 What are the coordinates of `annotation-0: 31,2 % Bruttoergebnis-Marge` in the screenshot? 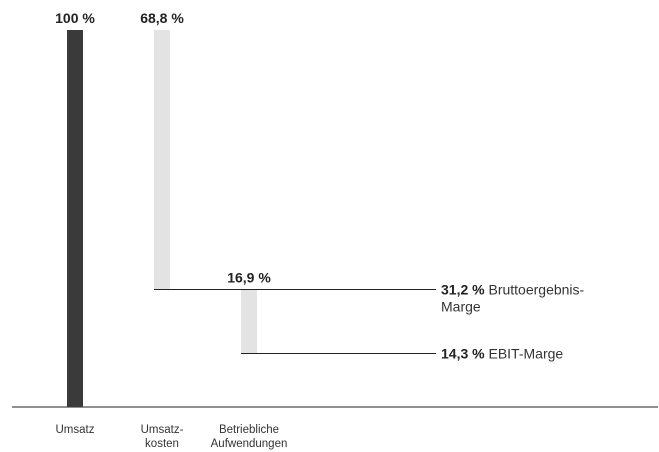 It's located at (513, 298).